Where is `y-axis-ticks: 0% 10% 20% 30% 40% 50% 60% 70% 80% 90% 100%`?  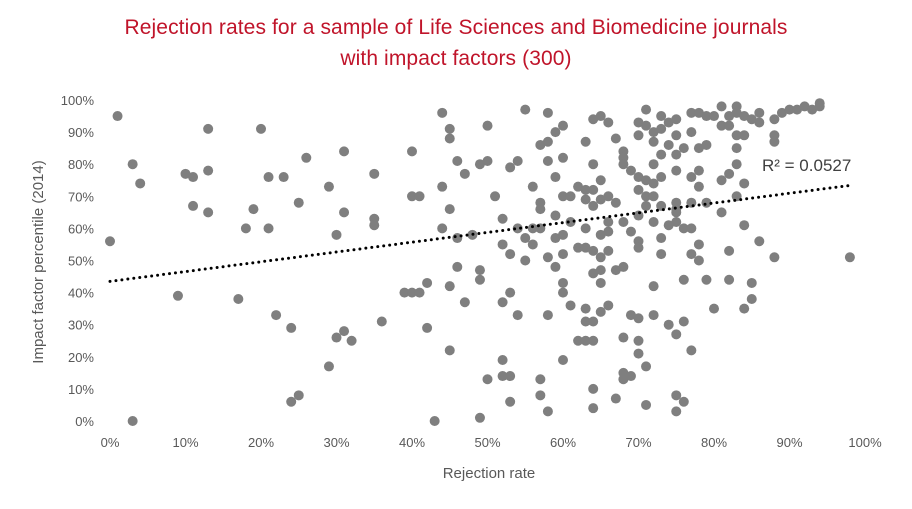
y-axis-ticks: 0% 10% 20% 30% 40% 50% 60% 70% 80% 90% 100% is located at coordinates (78, 261).